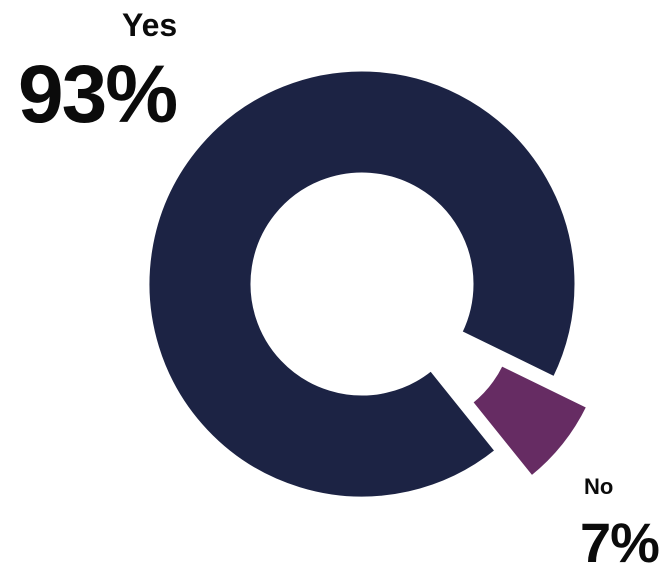 Image resolution: width=664 pixels, height=563 pixels. Describe the element at coordinates (97, 94) in the screenshot. I see `label-yes-value: 93%` at that location.